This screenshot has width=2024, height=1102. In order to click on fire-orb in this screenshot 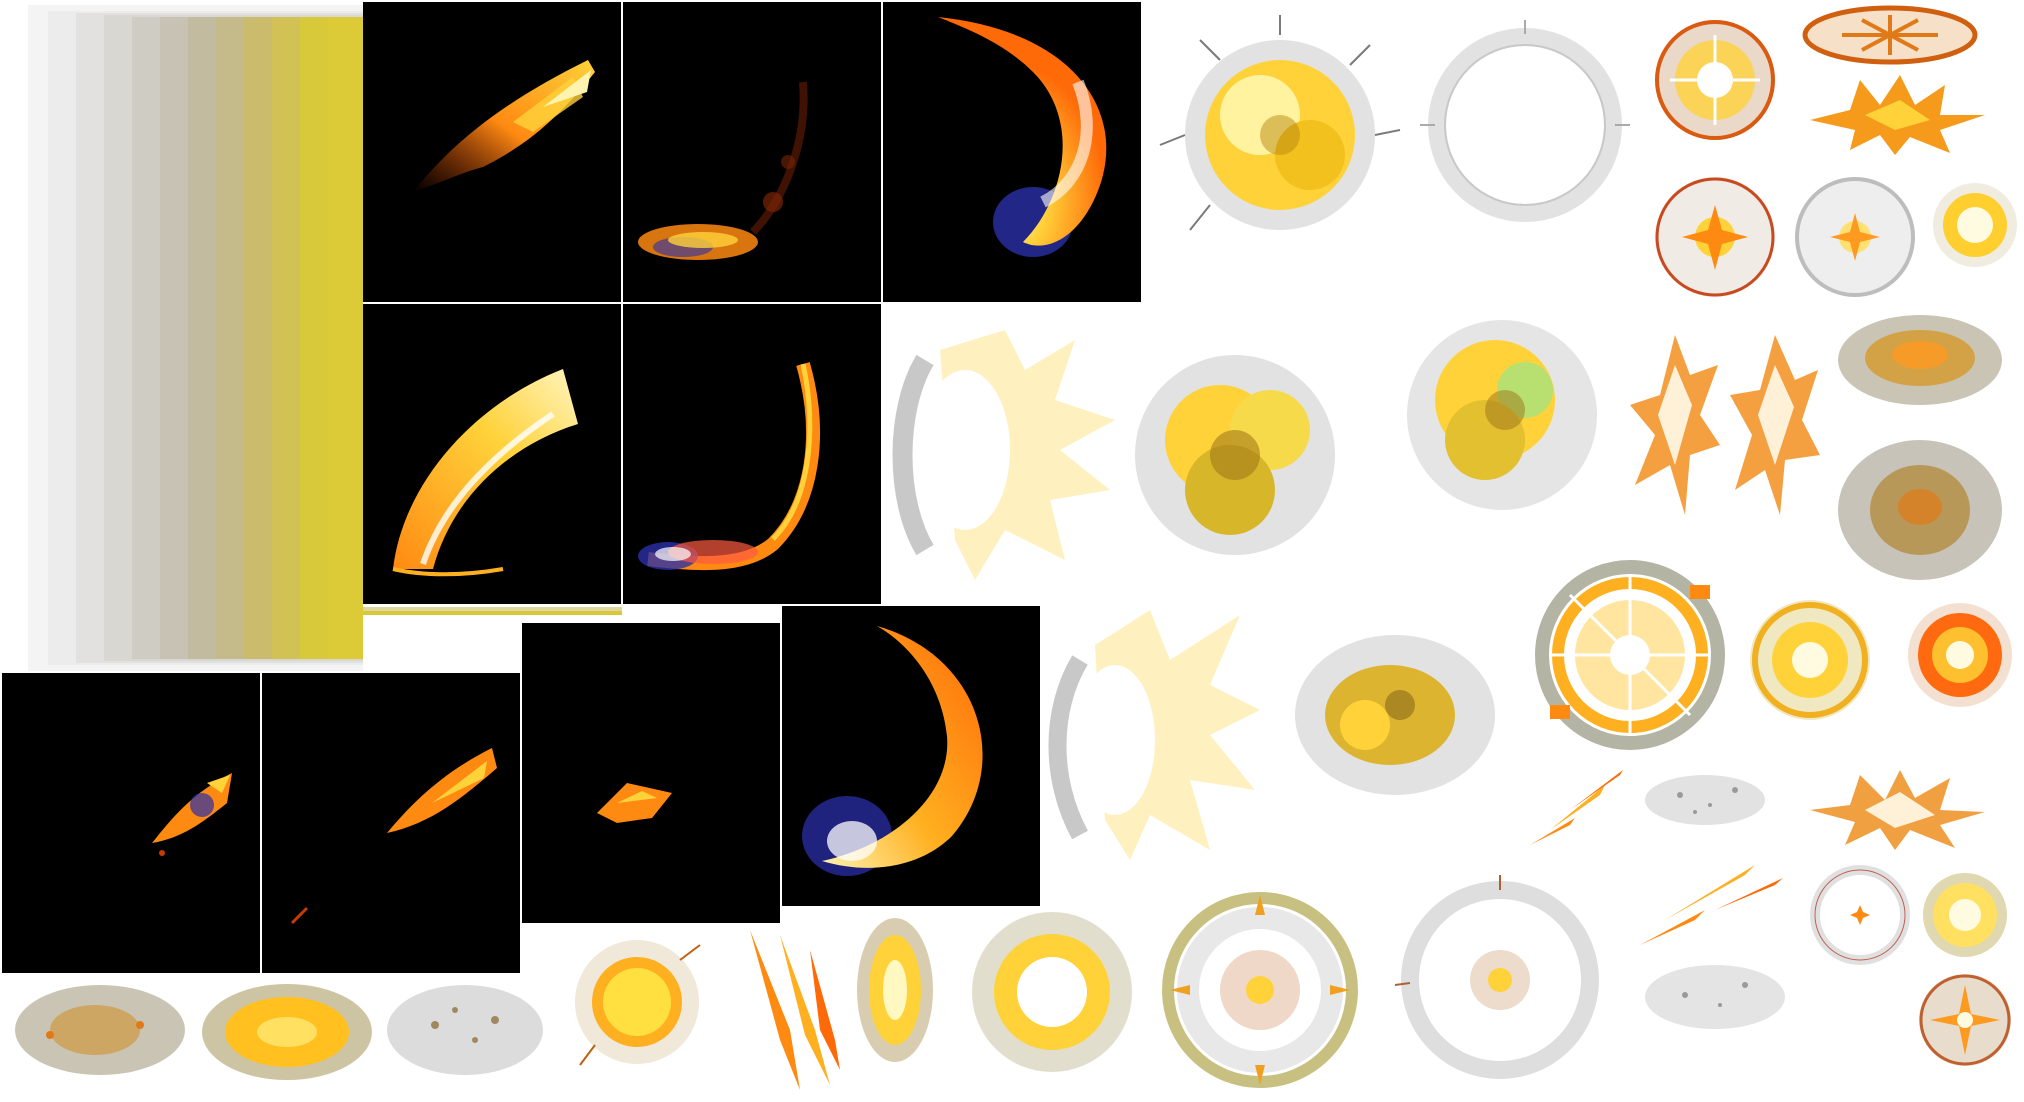, I will do `click(1960, 655)`.